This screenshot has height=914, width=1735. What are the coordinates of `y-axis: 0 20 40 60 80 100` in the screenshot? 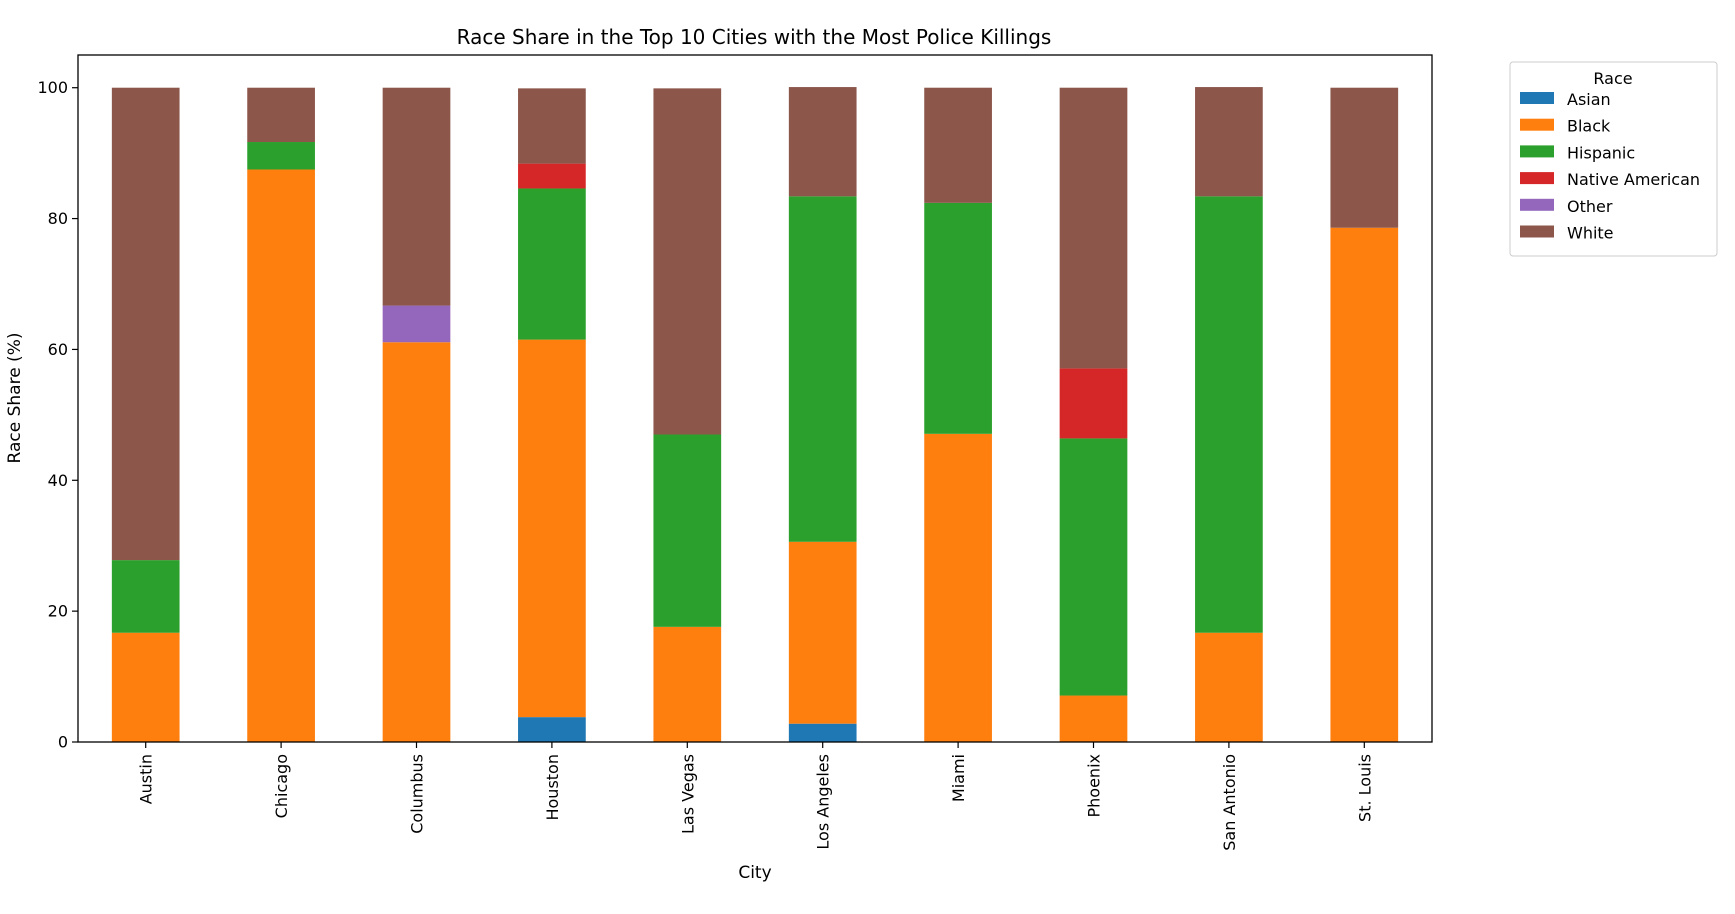 It's located at (57, 415).